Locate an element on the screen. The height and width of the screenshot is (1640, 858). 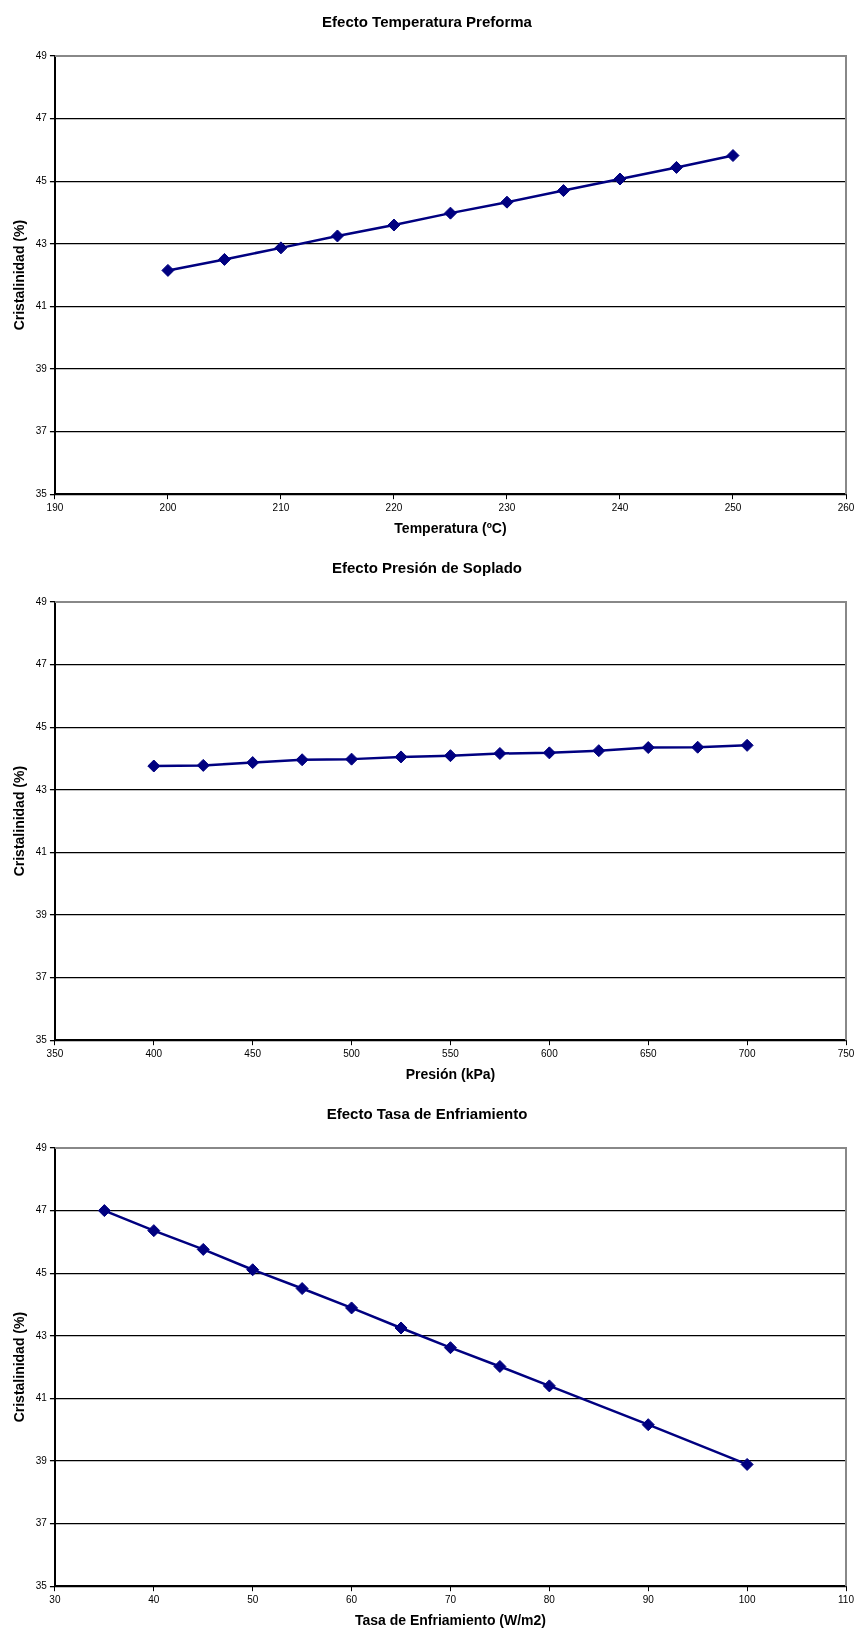
x-tick-label: 200 is located at coordinates (168, 507).